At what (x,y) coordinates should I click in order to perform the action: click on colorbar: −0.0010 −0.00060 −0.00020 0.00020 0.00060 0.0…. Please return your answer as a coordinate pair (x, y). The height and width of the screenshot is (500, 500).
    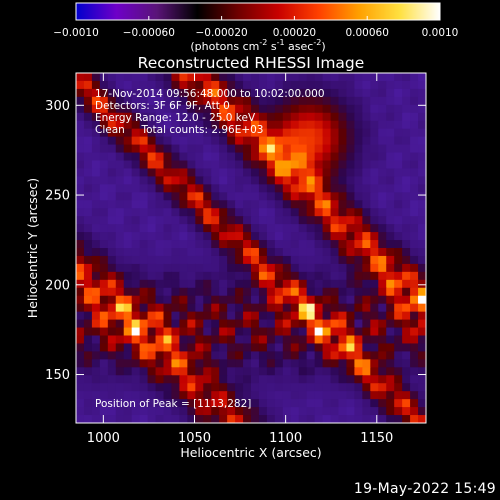
    Looking at the image, I should click on (255, 27).